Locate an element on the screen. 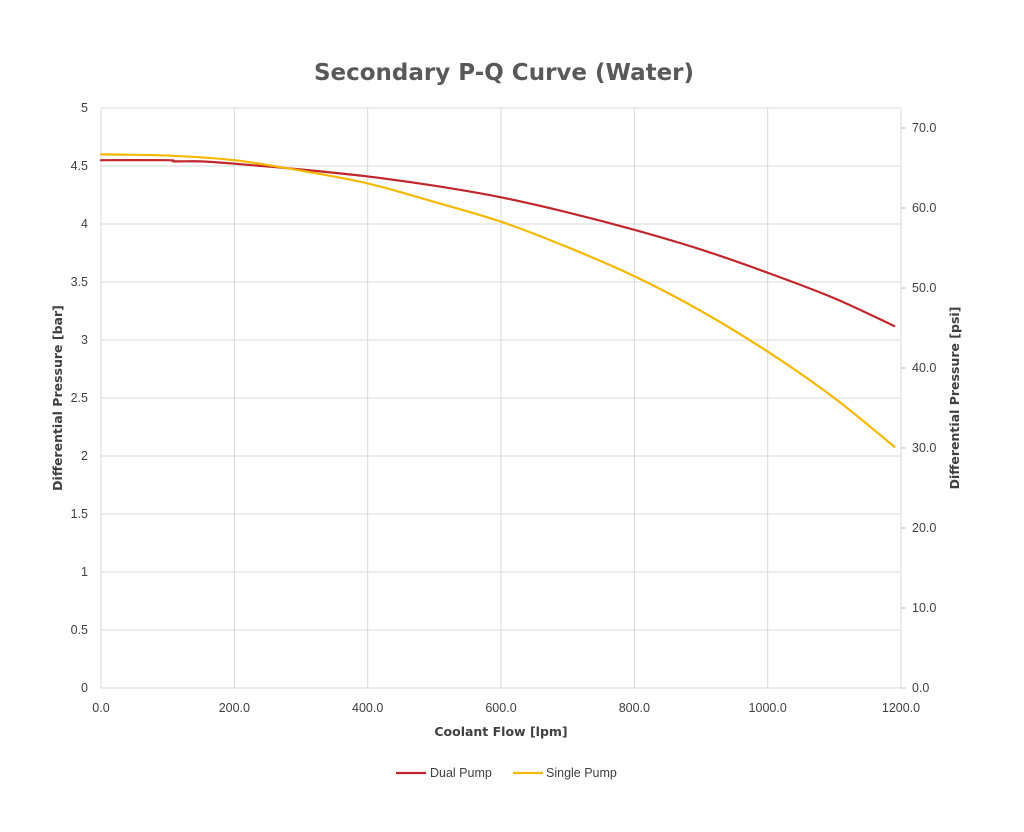 This screenshot has width=1024, height=832. legend: Dual Pump Single Pump is located at coordinates (506, 773).